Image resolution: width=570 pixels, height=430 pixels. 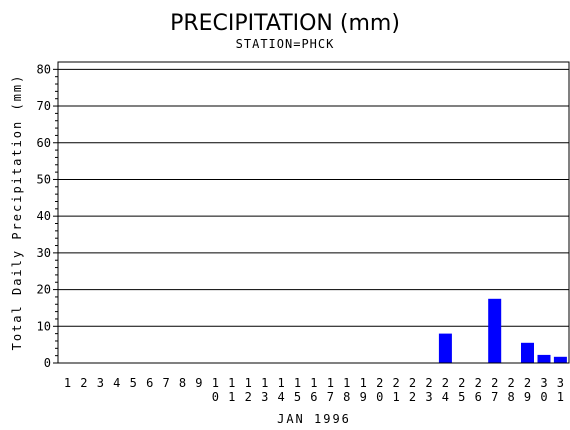 What do you see at coordinates (44, 326) in the screenshot?
I see `y-tick-label: 10` at bounding box center [44, 326].